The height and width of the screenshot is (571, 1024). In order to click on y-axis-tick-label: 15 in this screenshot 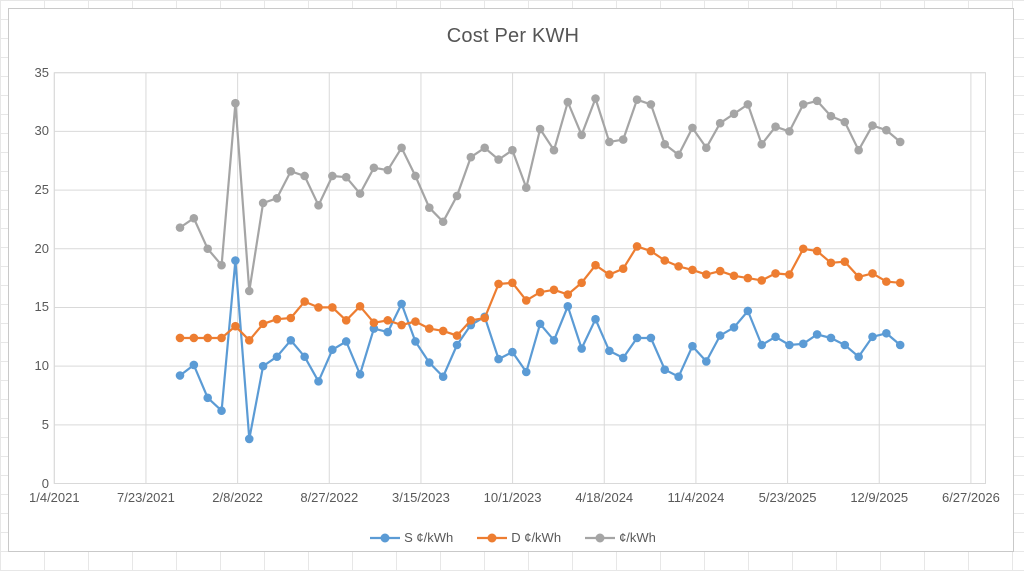, I will do `click(41, 307)`.